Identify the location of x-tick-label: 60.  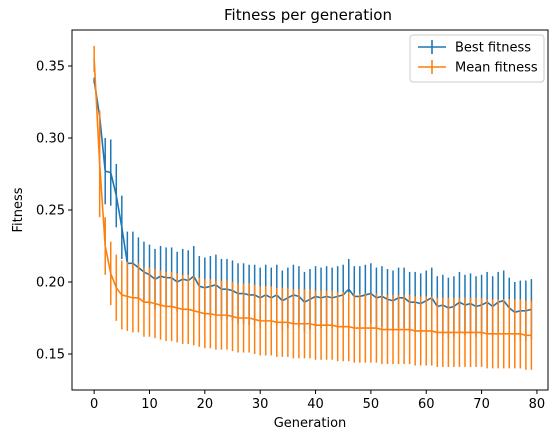
(426, 404).